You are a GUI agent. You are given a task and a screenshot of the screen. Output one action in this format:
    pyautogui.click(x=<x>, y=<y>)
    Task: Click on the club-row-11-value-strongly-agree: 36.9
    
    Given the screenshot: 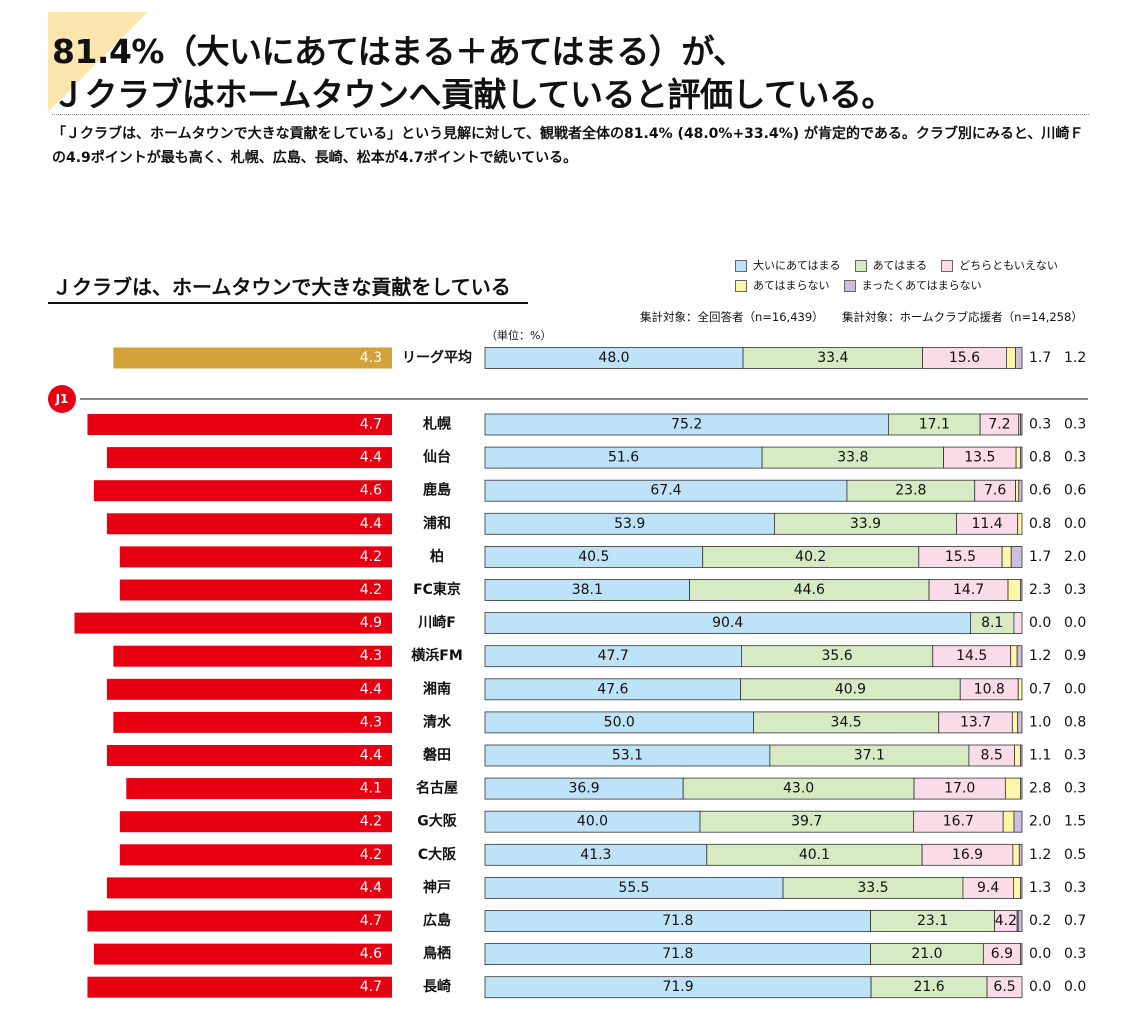 What is the action you would take?
    pyautogui.click(x=583, y=789)
    